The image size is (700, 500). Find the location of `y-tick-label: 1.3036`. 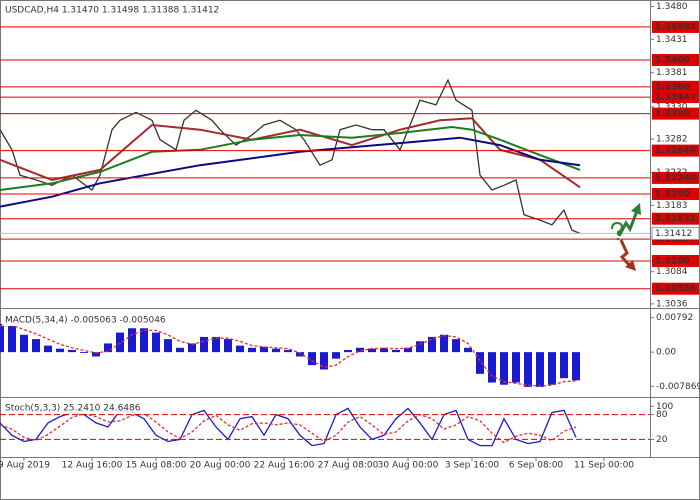

y-tick-label: 1.3036 is located at coordinates (672, 304).